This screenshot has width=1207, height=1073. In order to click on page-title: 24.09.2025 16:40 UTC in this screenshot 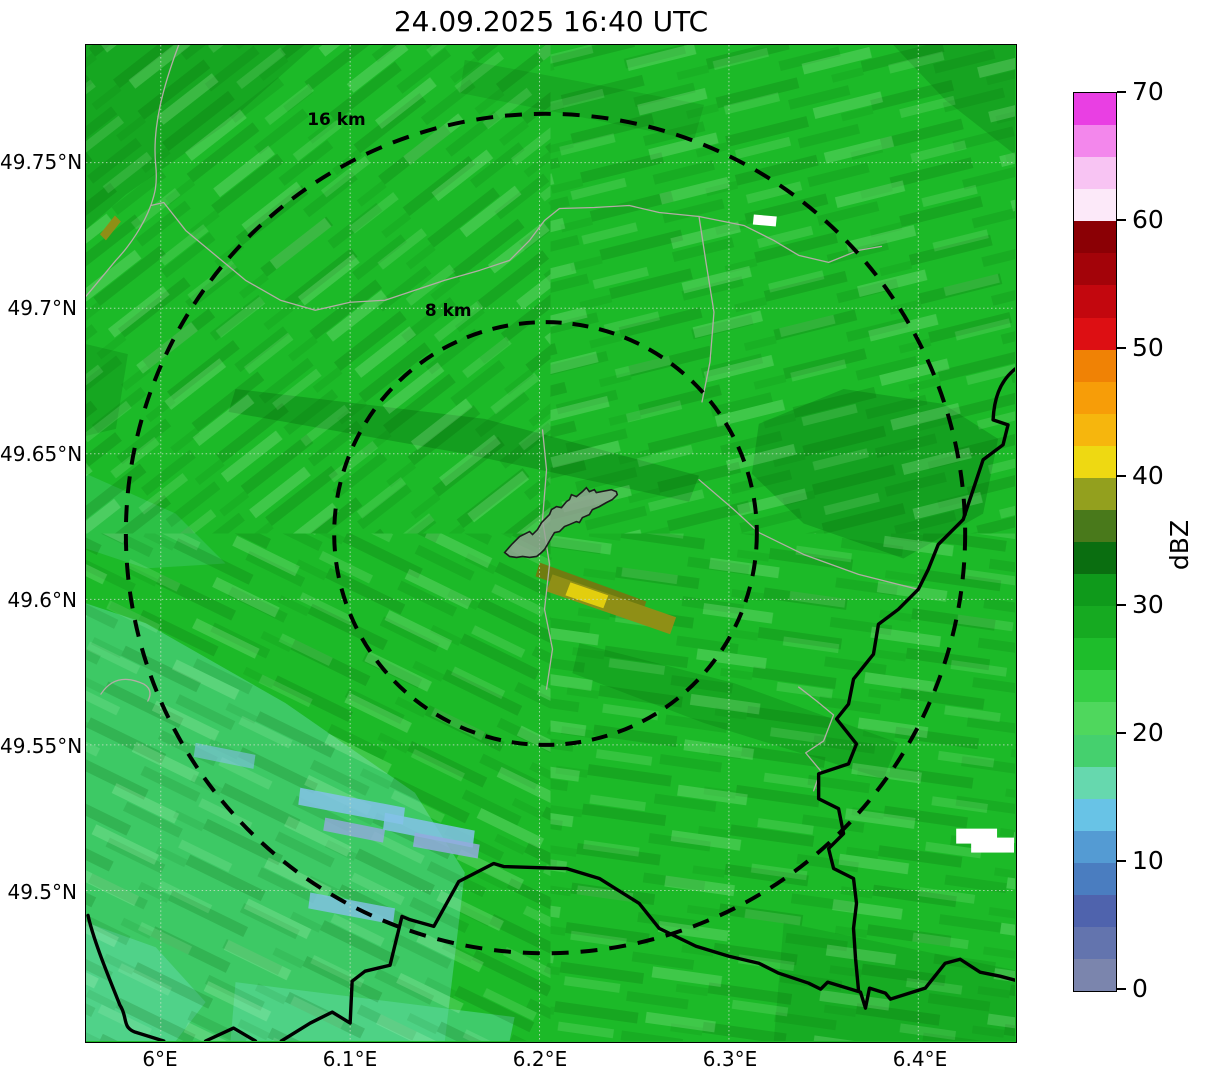, I will do `click(551, 21)`.